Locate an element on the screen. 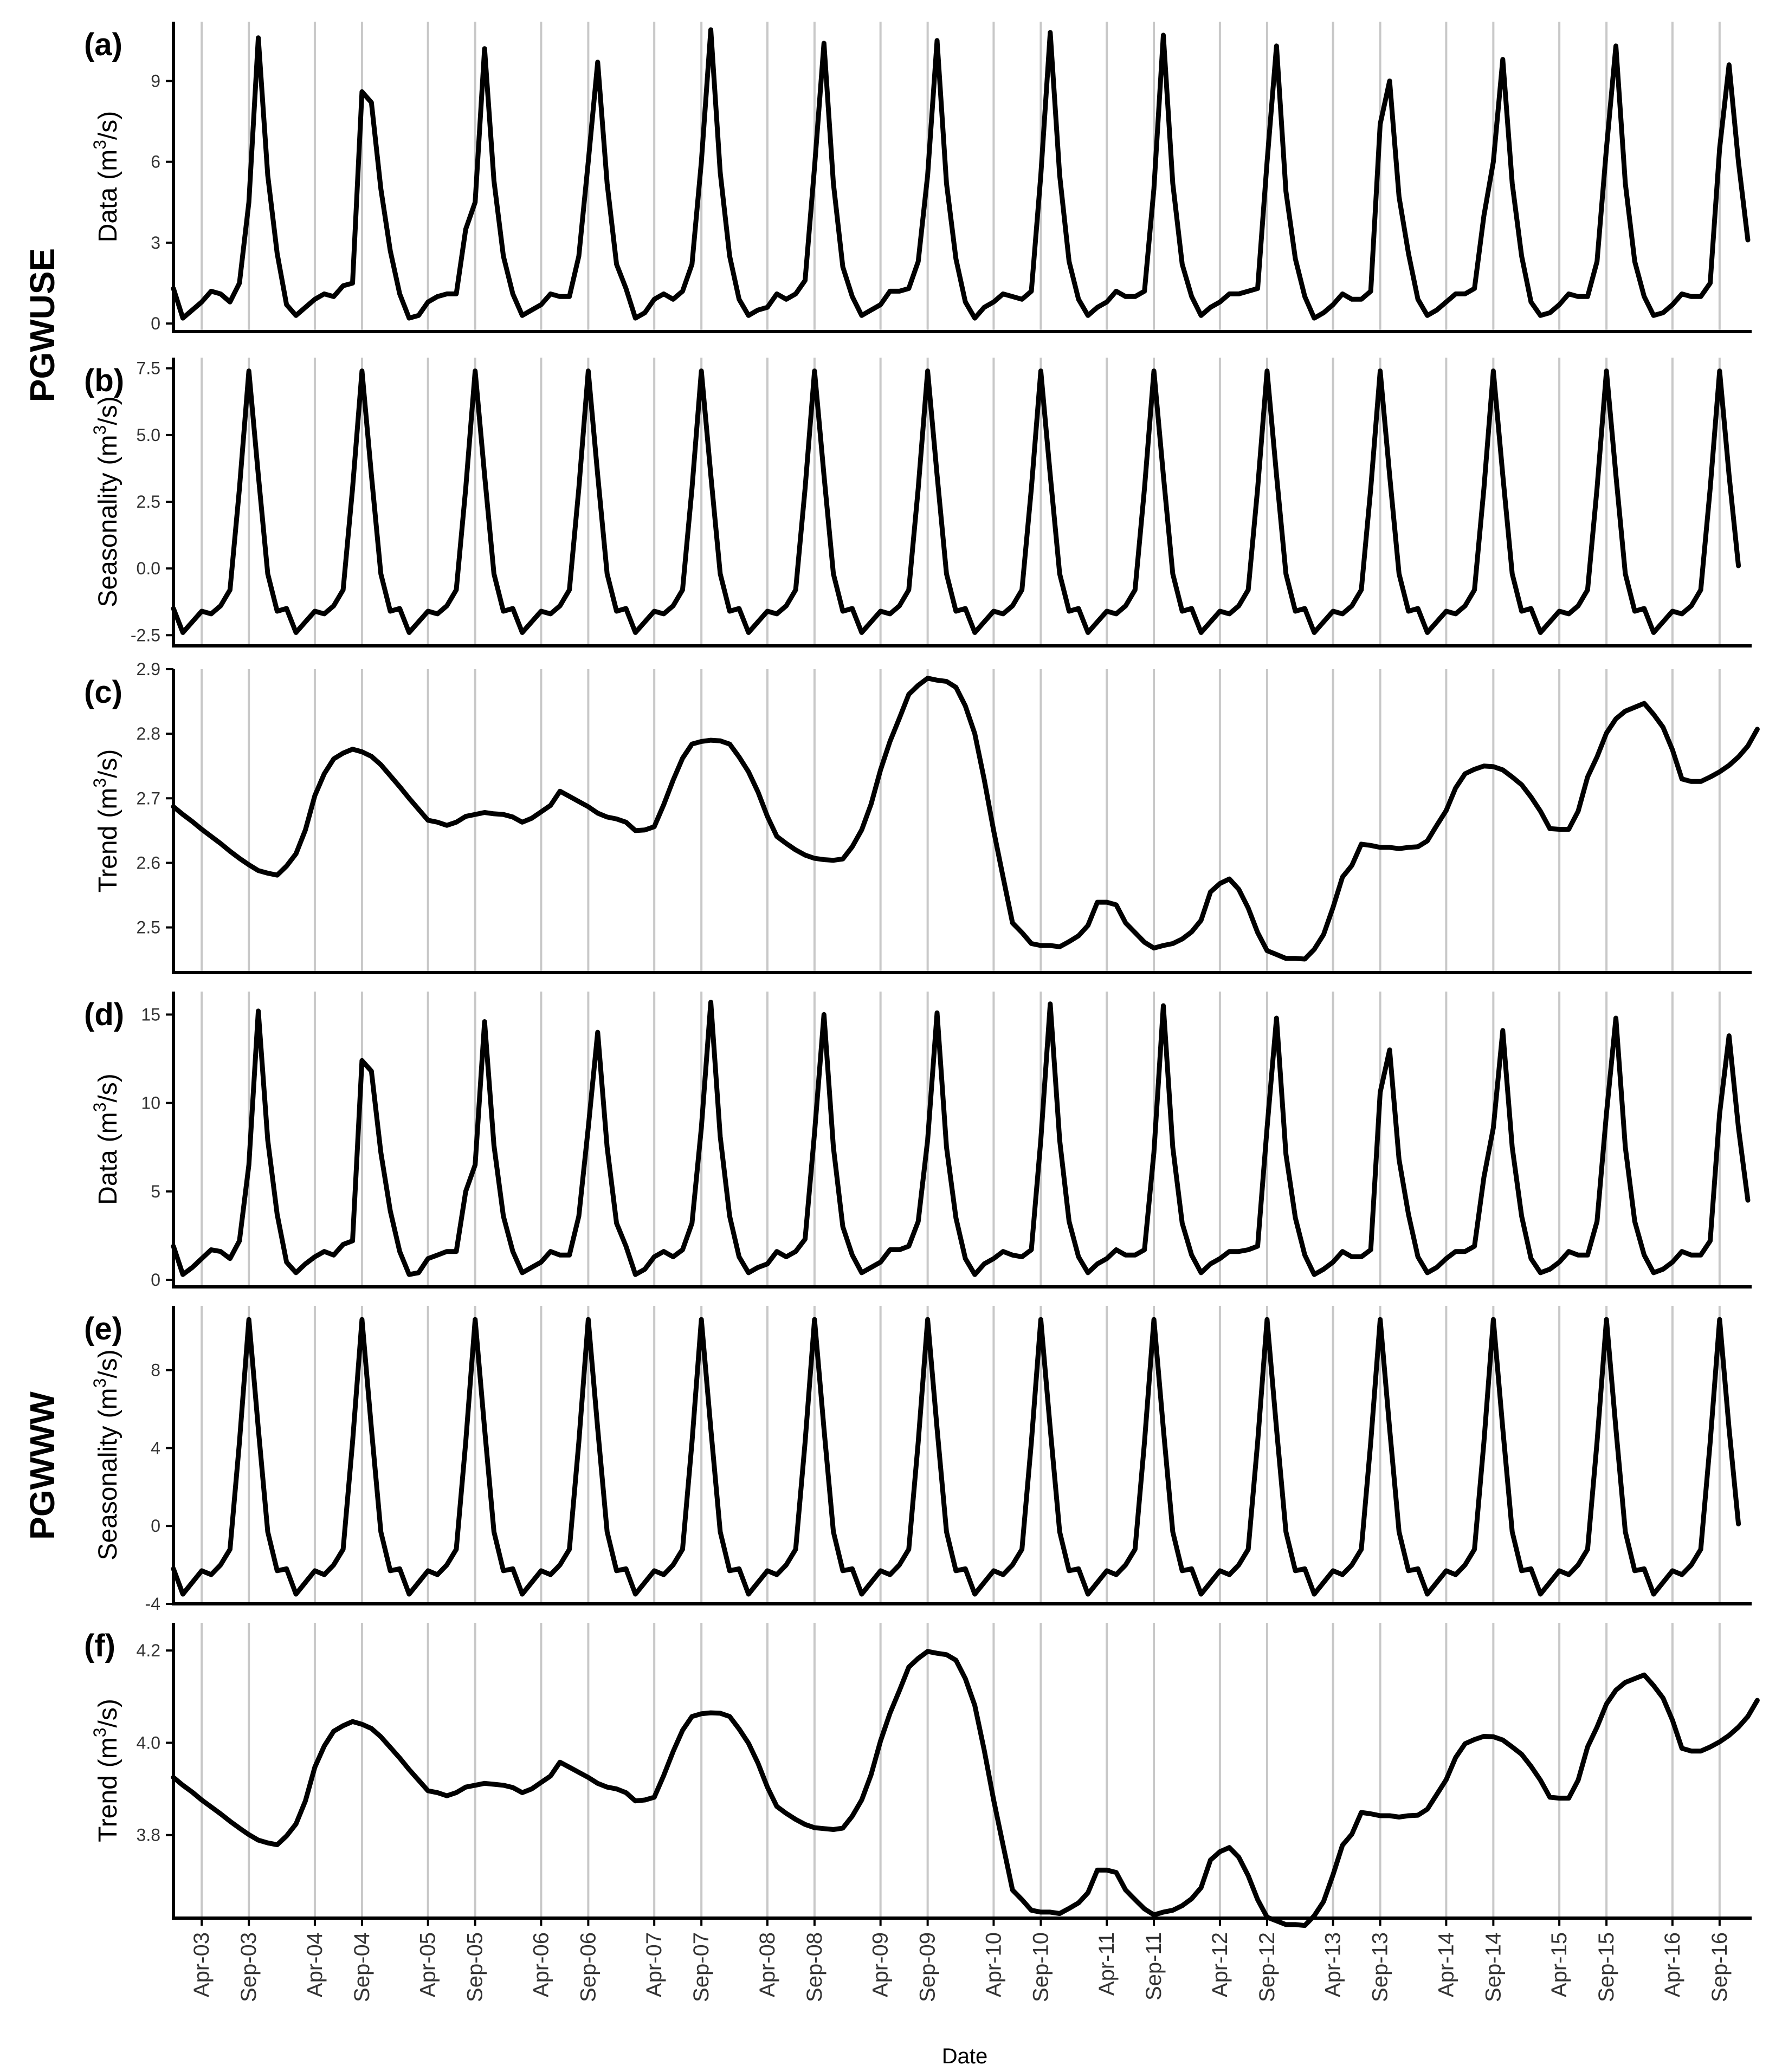  x-tick-label: Sep-03 is located at coordinates (249, 1967).